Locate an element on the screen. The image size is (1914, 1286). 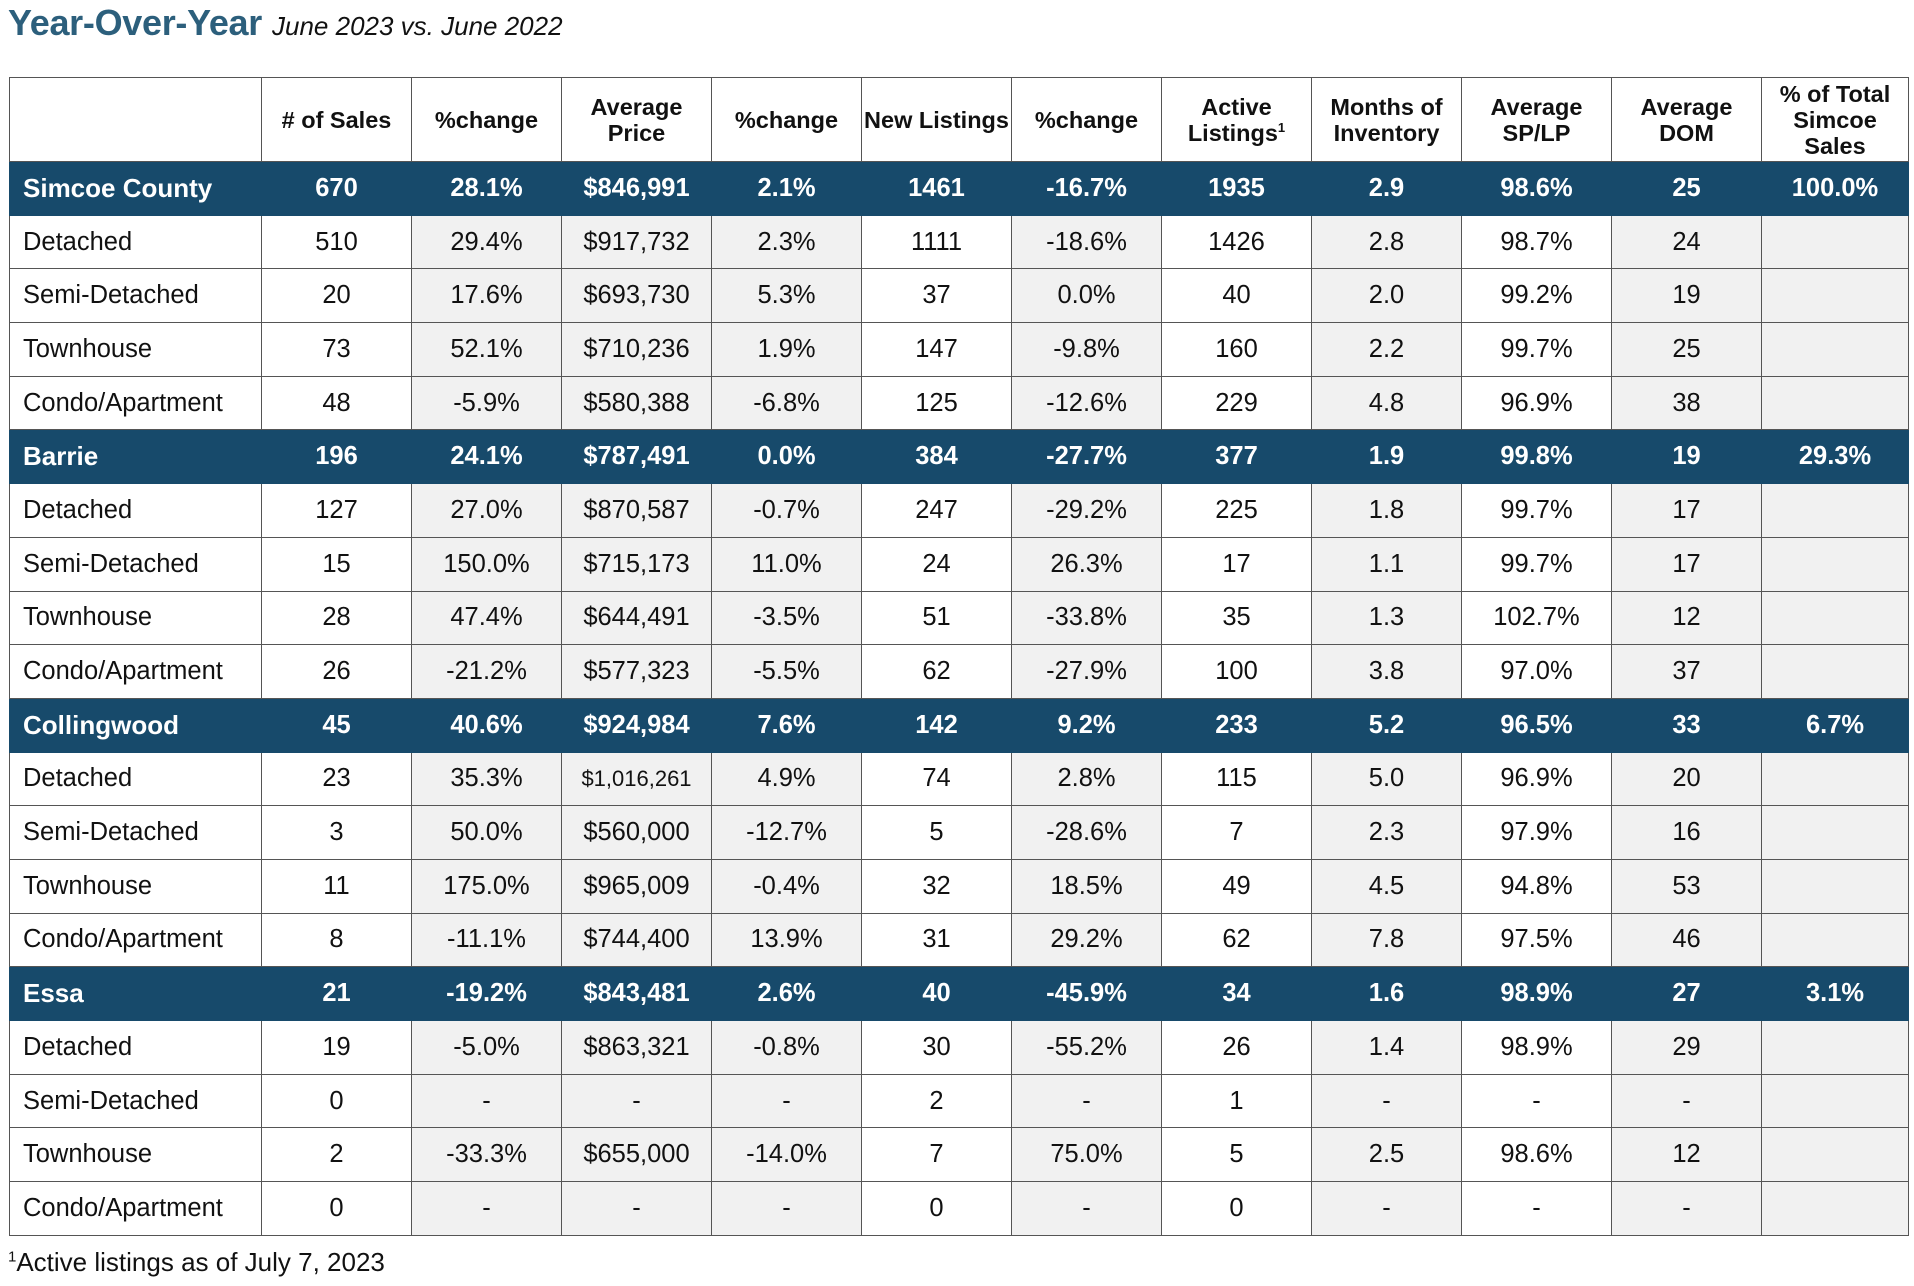
header-average-price: Average Price is located at coordinates (636, 119).